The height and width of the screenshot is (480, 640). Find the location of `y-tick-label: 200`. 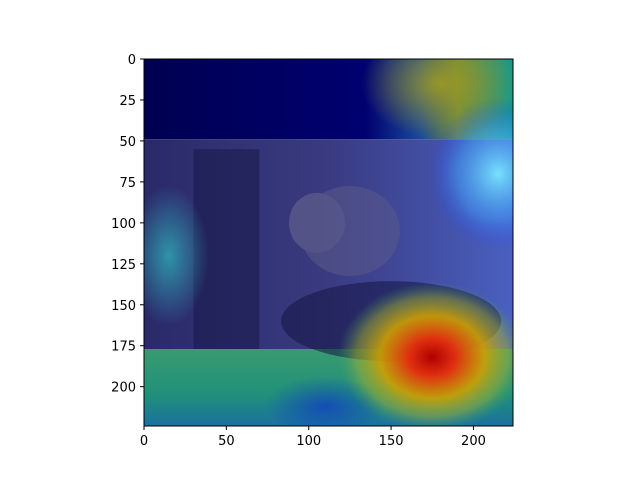

y-tick-label: 200 is located at coordinates (123, 388).